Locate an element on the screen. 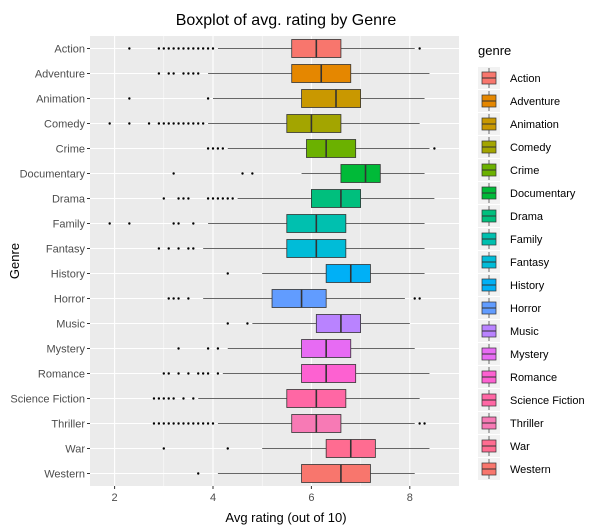  legend-item-family: Family is located at coordinates (510, 239).